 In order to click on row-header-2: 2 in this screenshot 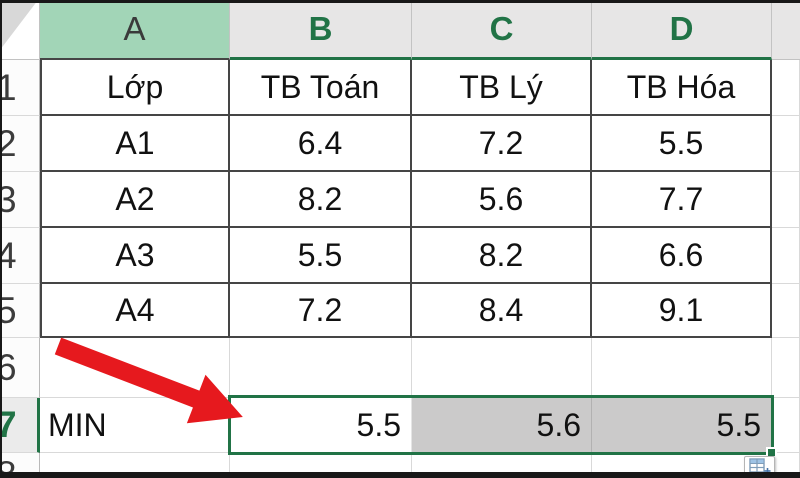, I will do `click(20, 144)`.